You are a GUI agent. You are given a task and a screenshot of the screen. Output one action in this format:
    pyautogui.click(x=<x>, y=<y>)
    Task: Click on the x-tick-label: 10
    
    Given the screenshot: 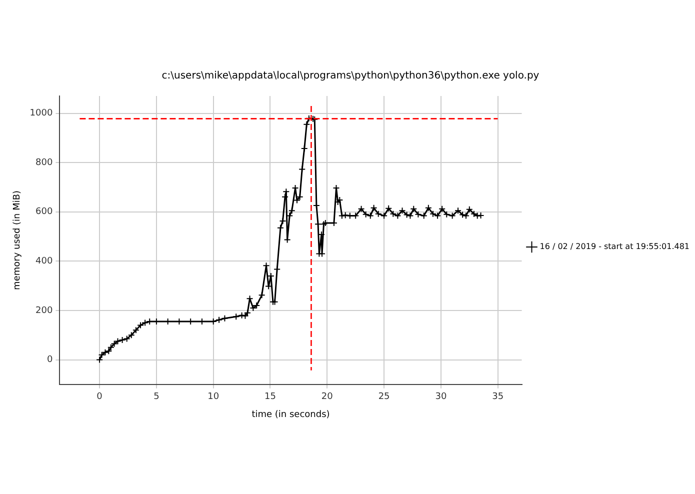 What is the action you would take?
    pyautogui.click(x=214, y=397)
    